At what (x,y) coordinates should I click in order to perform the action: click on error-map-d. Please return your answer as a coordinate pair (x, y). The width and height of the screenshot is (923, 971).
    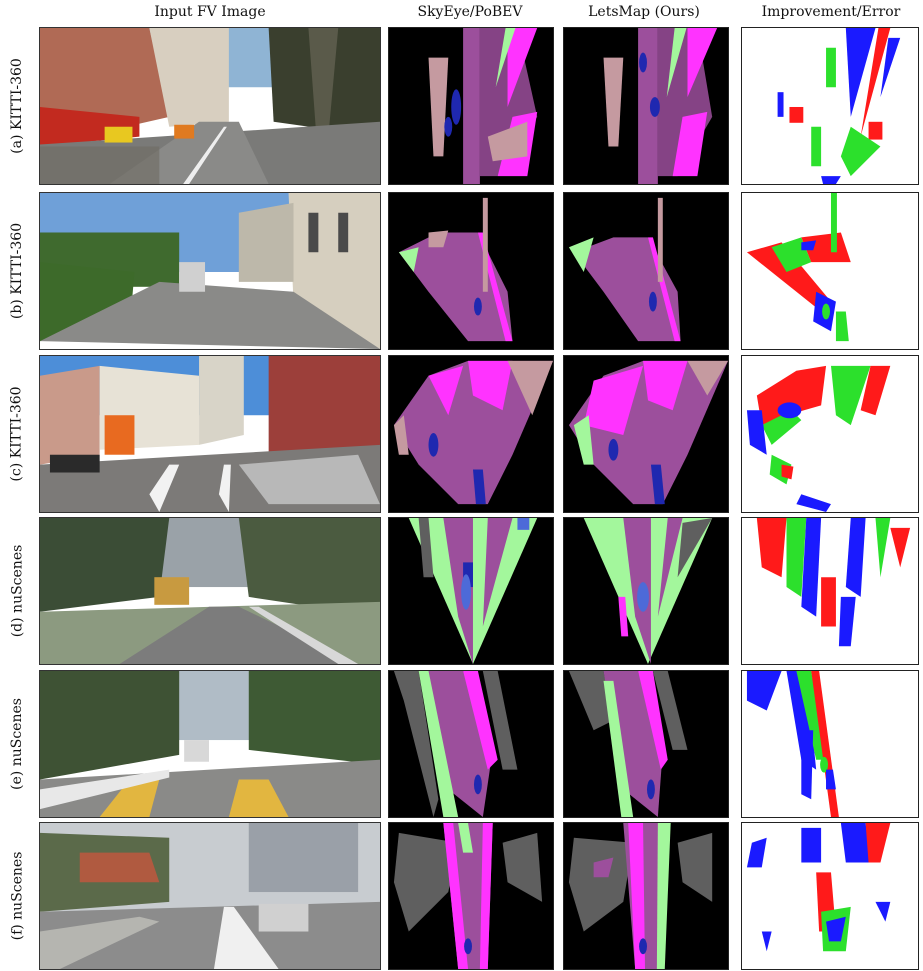
    Looking at the image, I should click on (830, 591).